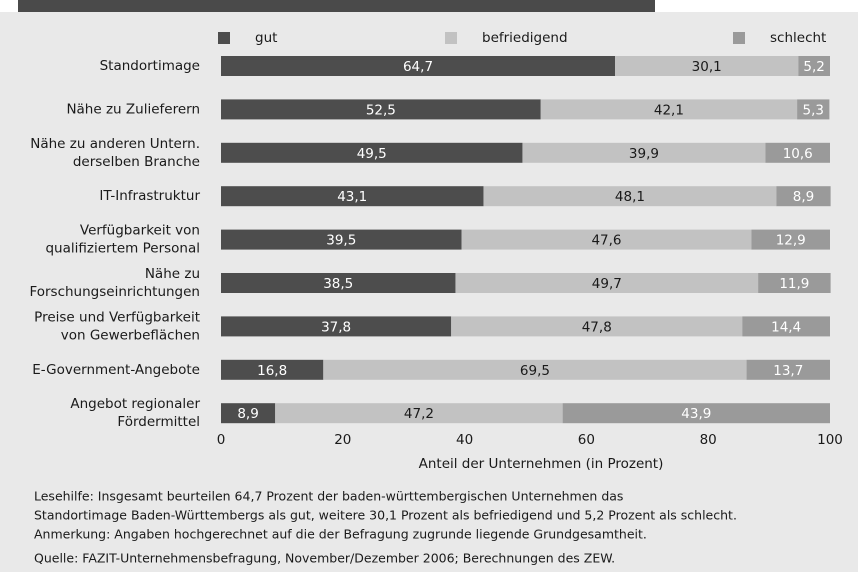 The image size is (858, 572). I want to click on value-label: 39,9, so click(644, 154).